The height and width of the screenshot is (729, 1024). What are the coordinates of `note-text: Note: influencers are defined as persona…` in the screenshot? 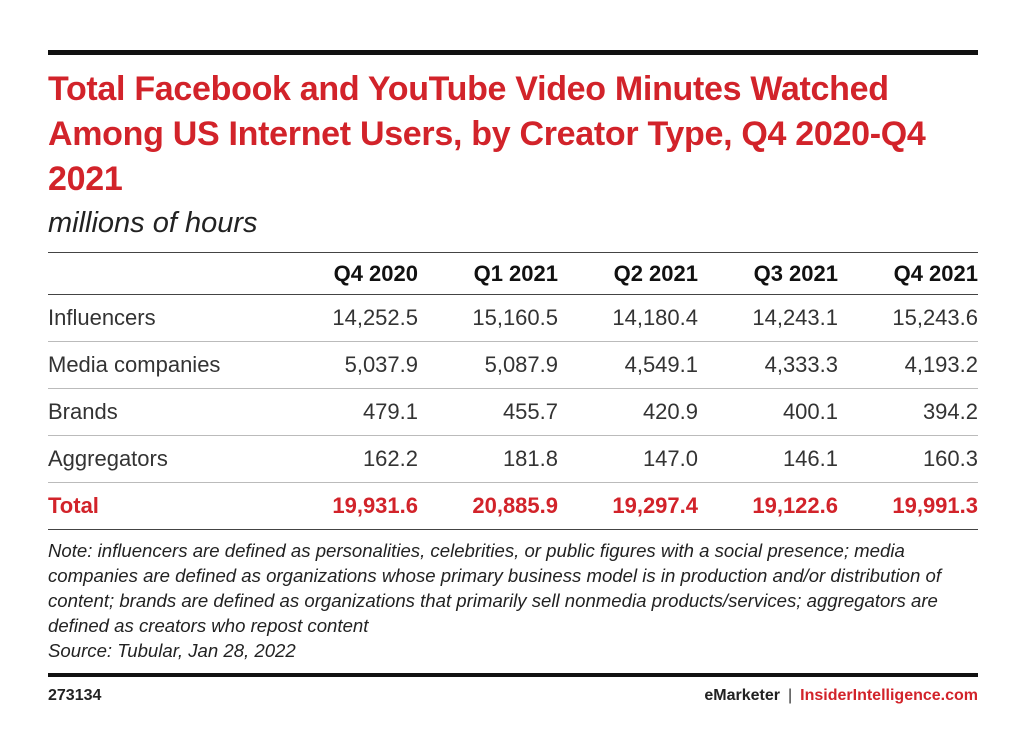 It's located at (494, 588).